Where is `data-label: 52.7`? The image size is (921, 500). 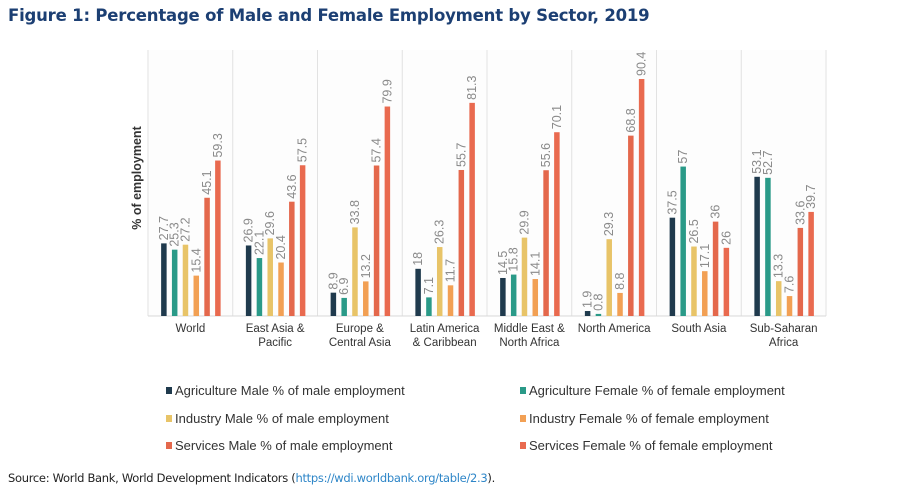
data-label: 52.7 is located at coordinates (768, 162).